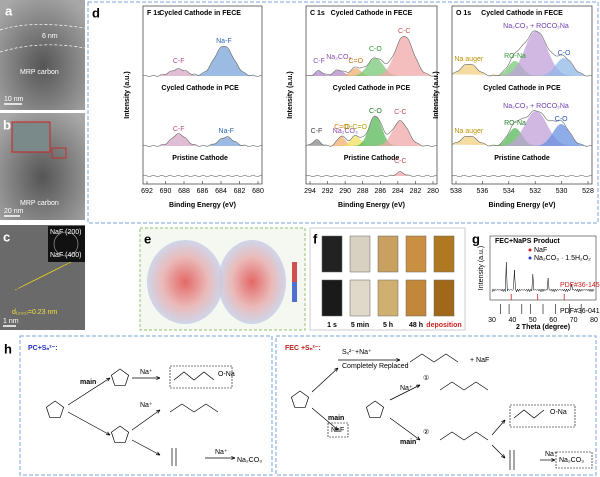 This screenshot has width=600, height=477. I want to click on peak-label: Na-F, so click(227, 131).